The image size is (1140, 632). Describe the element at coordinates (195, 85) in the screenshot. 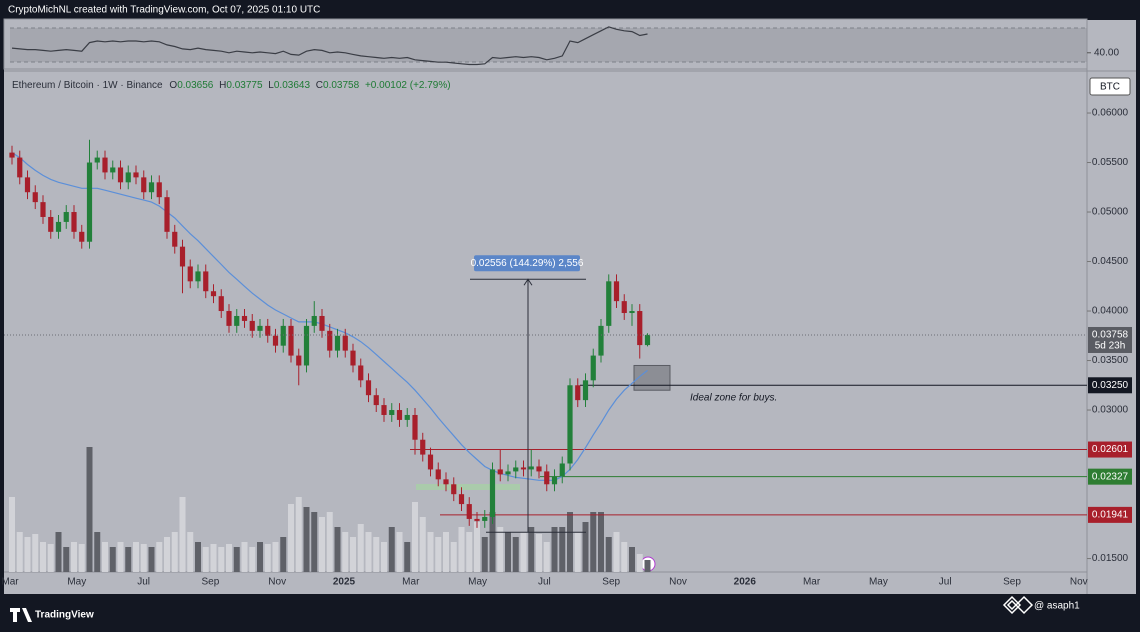

I see `ohlc-value: 0.03656` at that location.